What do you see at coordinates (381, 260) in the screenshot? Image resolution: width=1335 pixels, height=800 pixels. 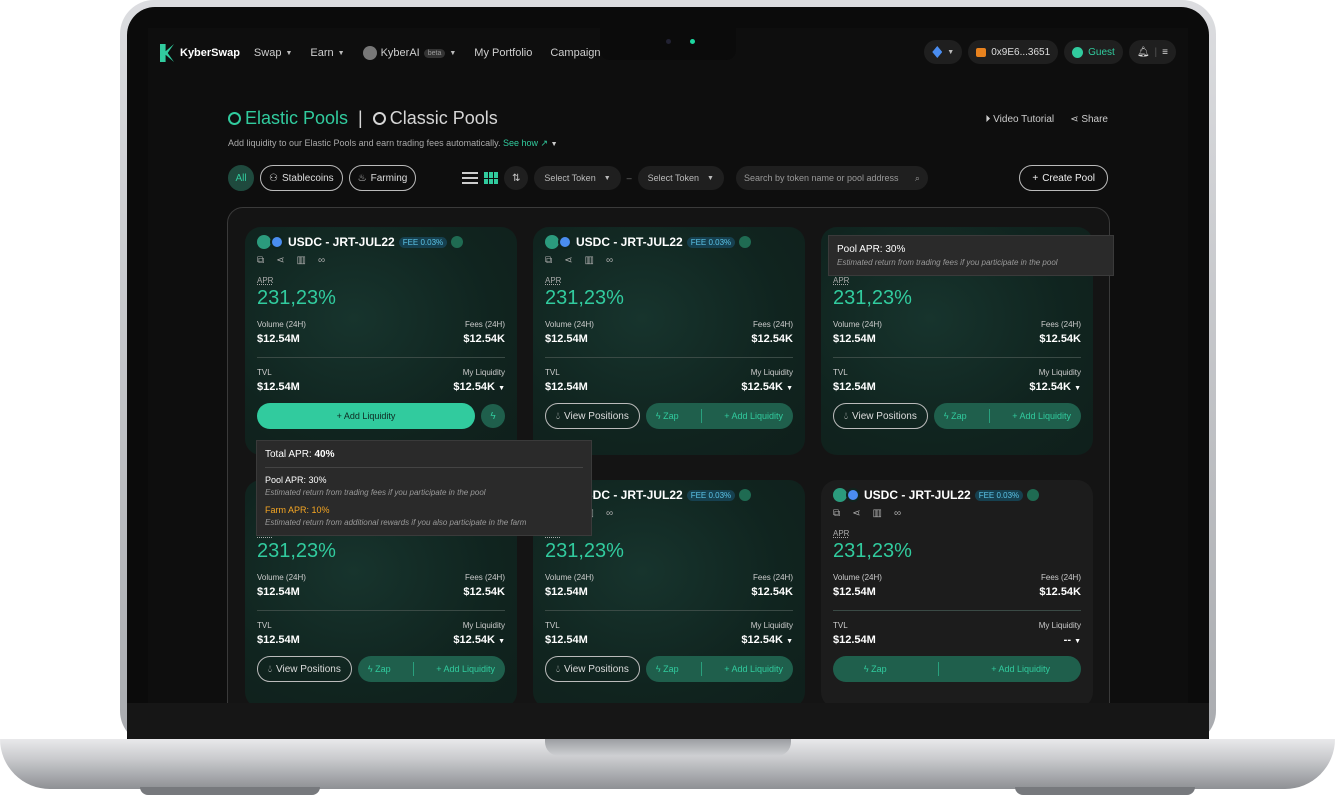 I see `pool-actions-icons: ⧉ ⋖ ▥ ∞` at bounding box center [381, 260].